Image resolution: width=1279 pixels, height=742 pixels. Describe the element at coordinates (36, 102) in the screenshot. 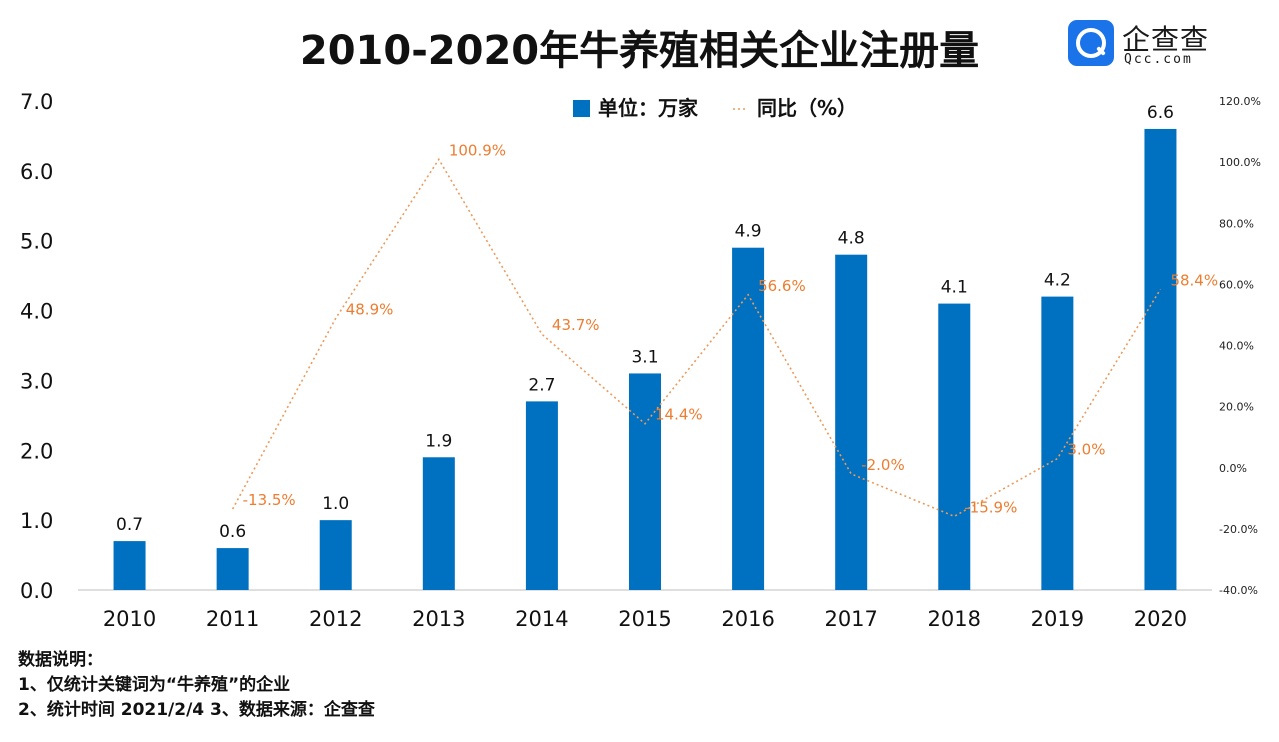

I see `y-left-tick-label: 7.0` at that location.